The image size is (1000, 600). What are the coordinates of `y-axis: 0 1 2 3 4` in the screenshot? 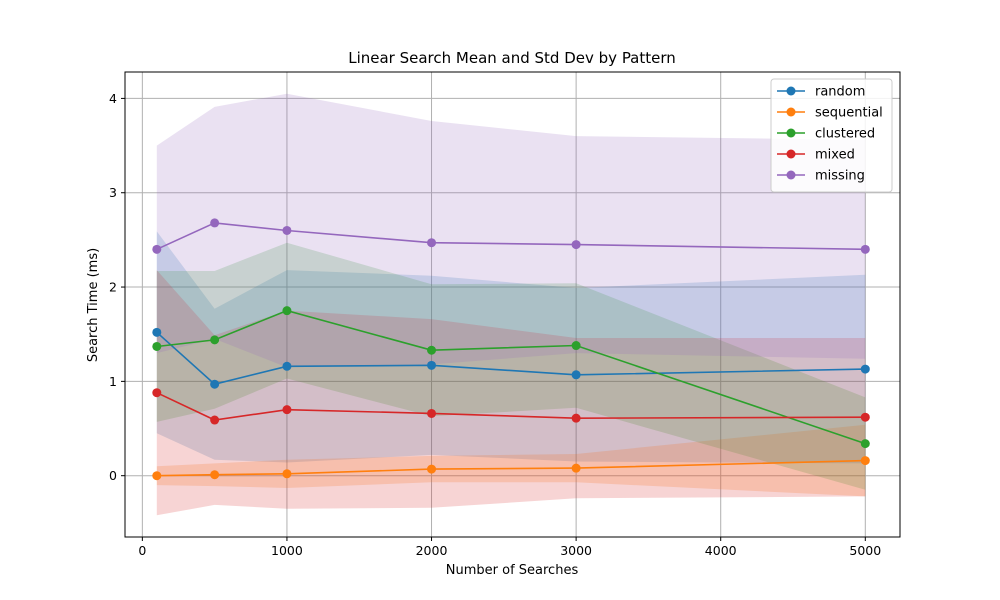 It's located at (117, 287).